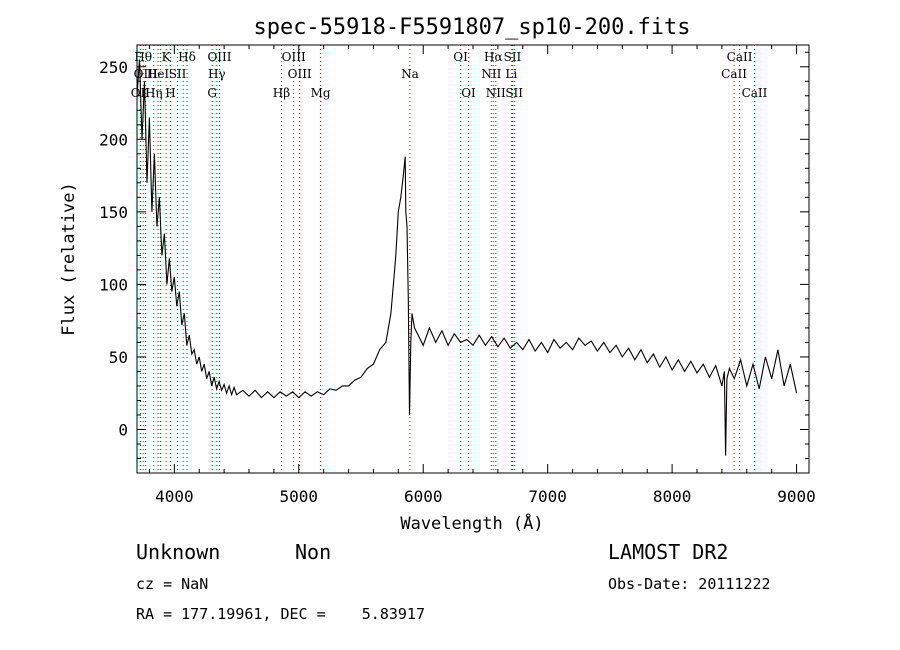  I want to click on line-marker-label: Hδ, so click(187, 57).